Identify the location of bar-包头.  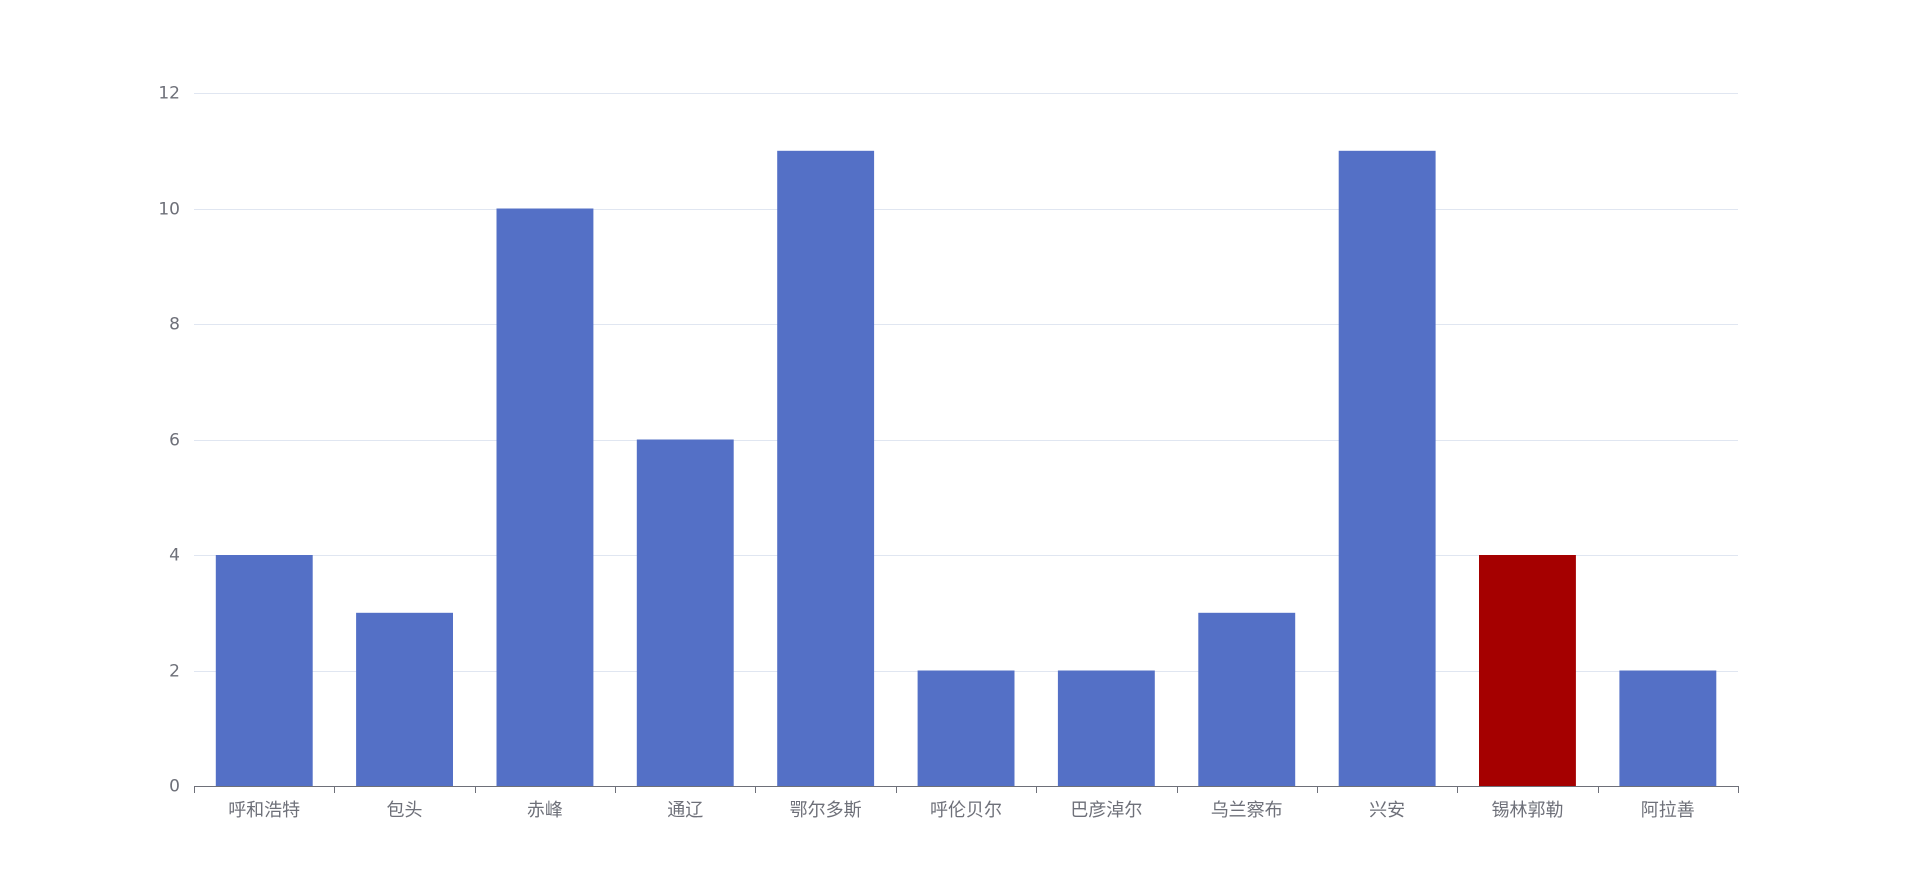
(404, 699).